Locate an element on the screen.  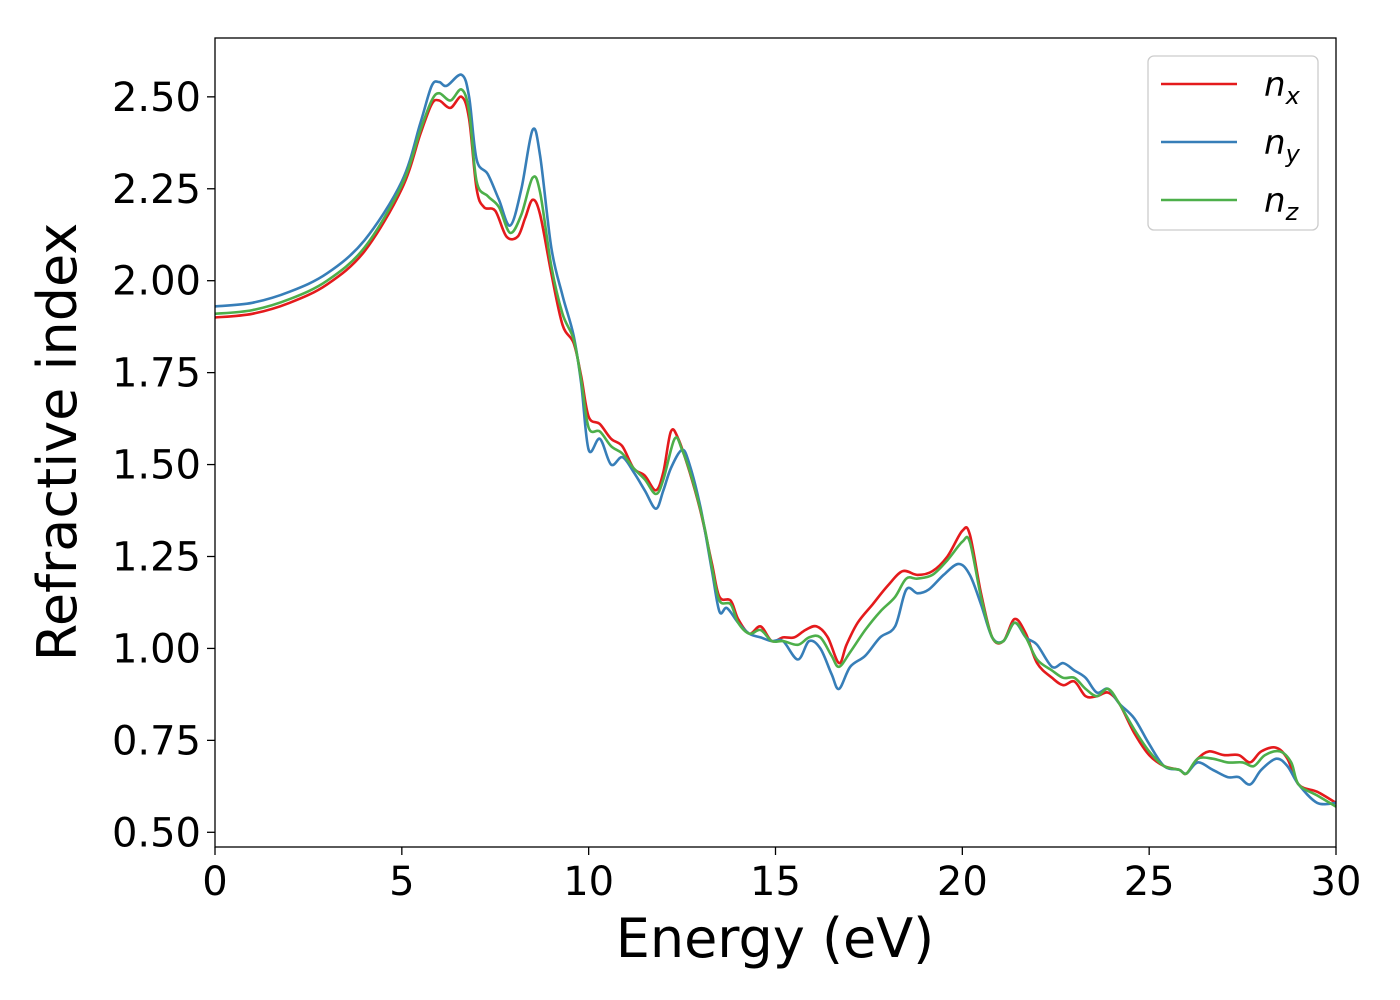
y-tick-label: 1.00 is located at coordinates (156, 649).